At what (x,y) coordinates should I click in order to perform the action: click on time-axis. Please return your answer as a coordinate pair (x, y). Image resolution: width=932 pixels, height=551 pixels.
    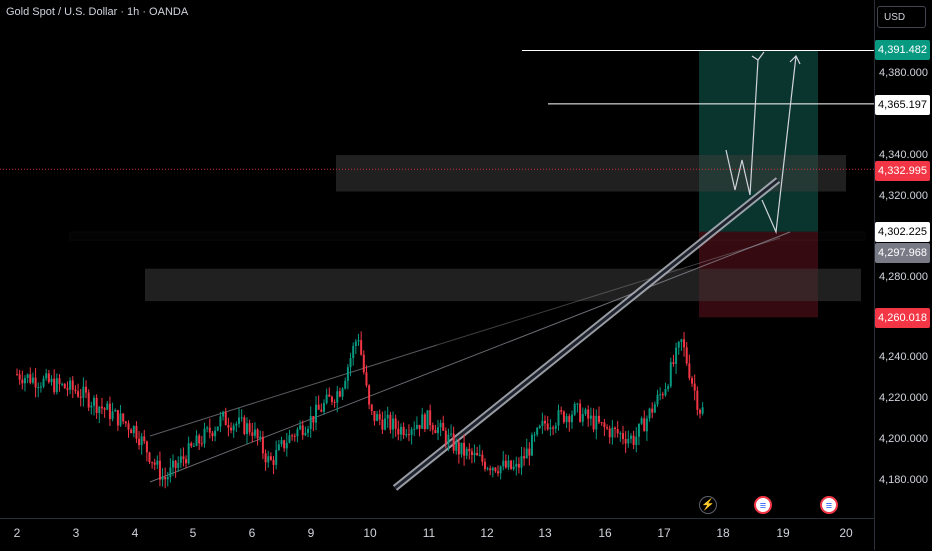
    Looking at the image, I should click on (437, 534).